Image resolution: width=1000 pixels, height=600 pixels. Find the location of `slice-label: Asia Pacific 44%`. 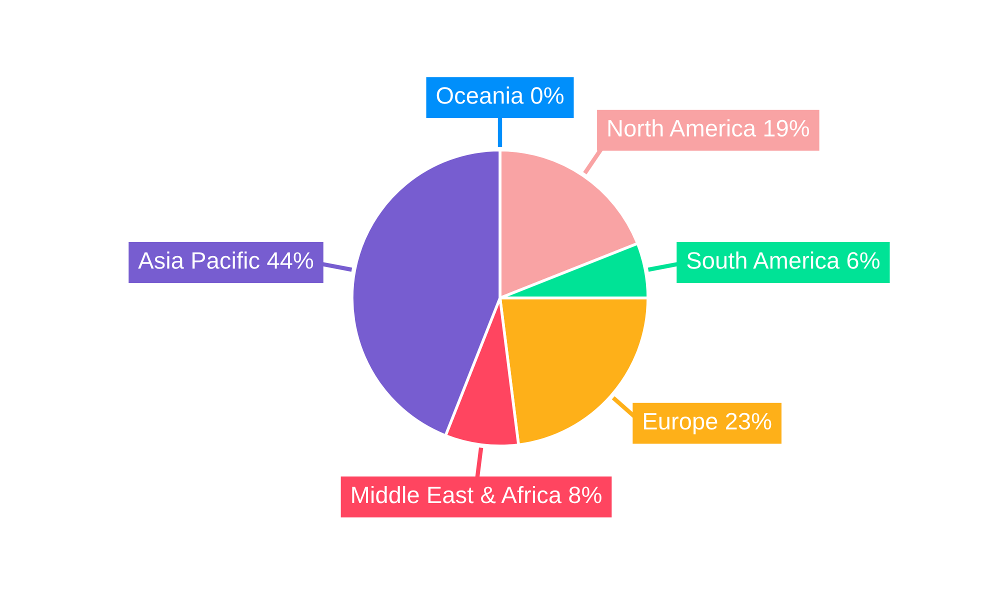

slice-label: Asia Pacific 44% is located at coordinates (226, 260).